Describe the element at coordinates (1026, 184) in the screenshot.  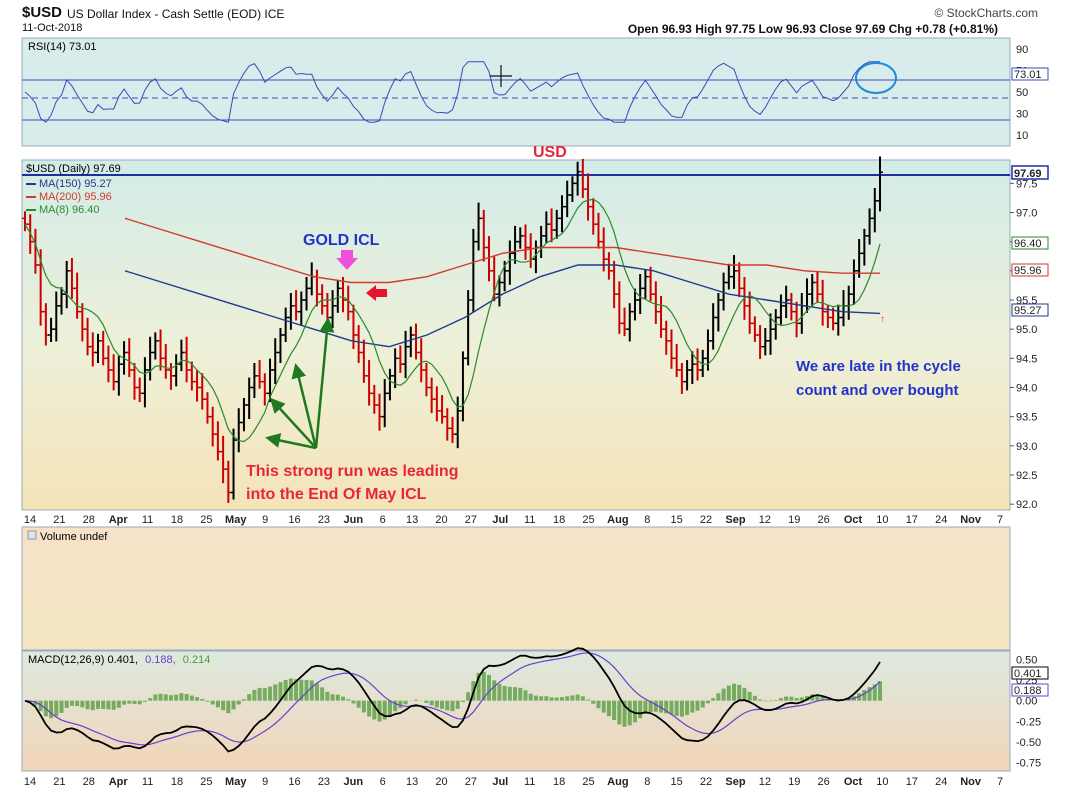
I see `price-tick-label: 97.5` at that location.